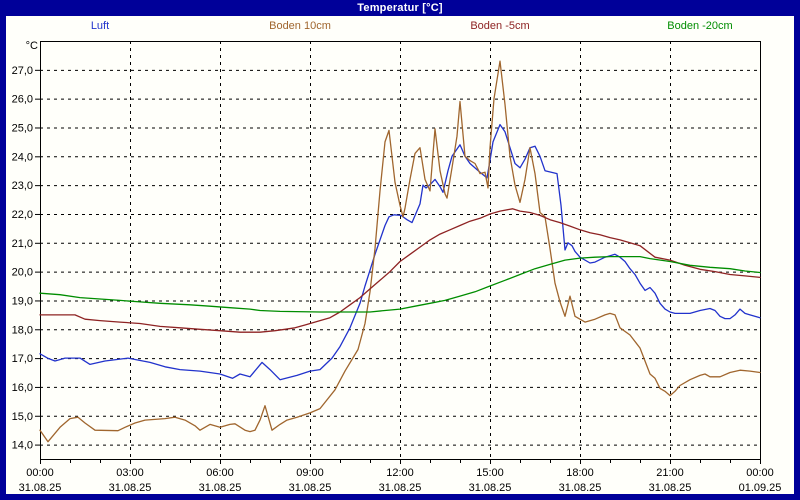 The width and height of the screenshot is (800, 500). I want to click on x-tick-time: 15:00, so click(490, 473).